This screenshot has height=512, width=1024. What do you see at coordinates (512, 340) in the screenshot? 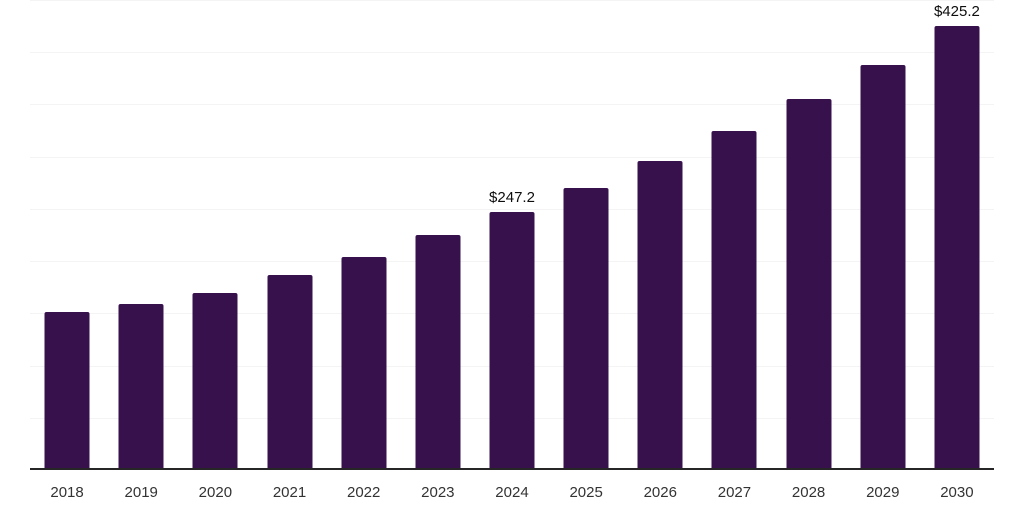
I see `bar-2024` at bounding box center [512, 340].